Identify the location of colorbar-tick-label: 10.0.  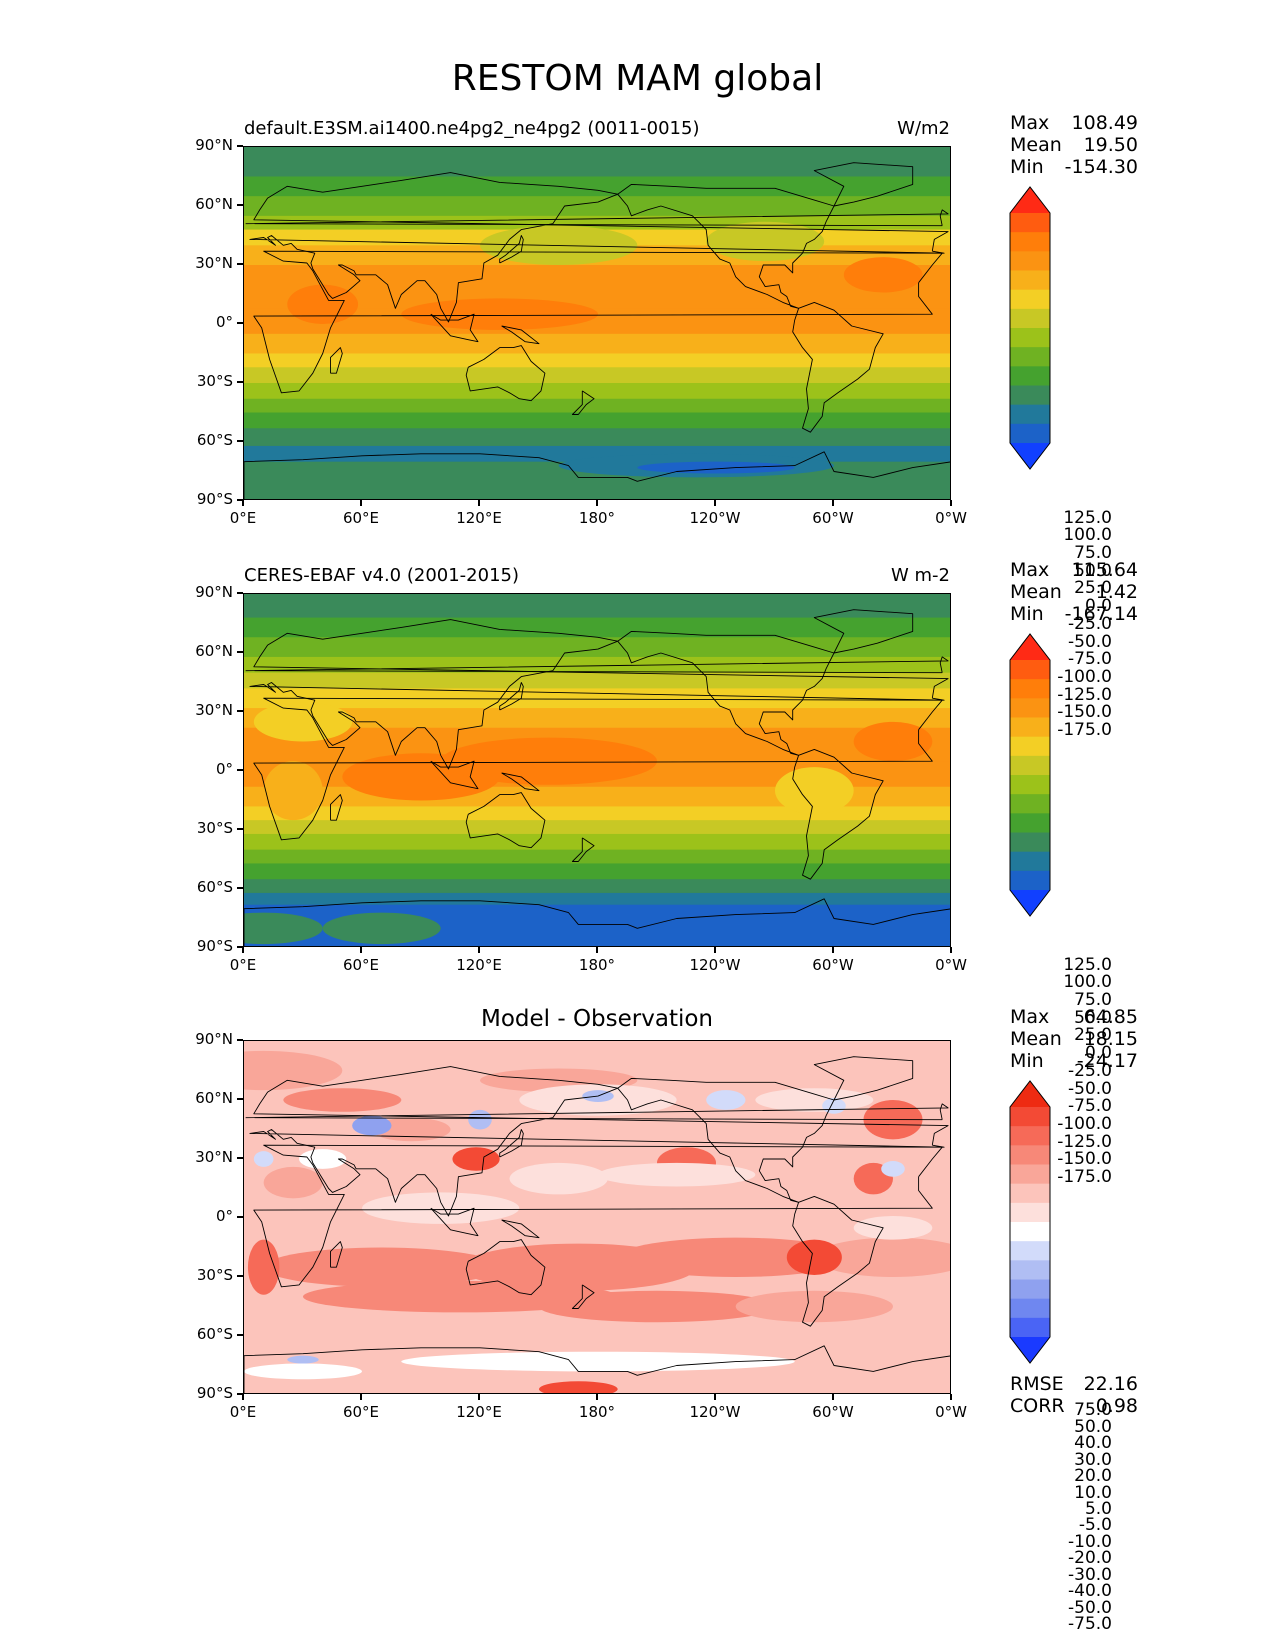
(1093, 1492).